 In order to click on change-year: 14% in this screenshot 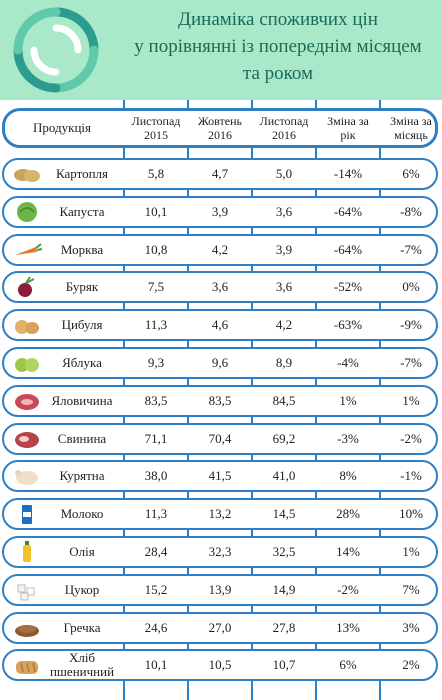, I will do `click(348, 551)`.